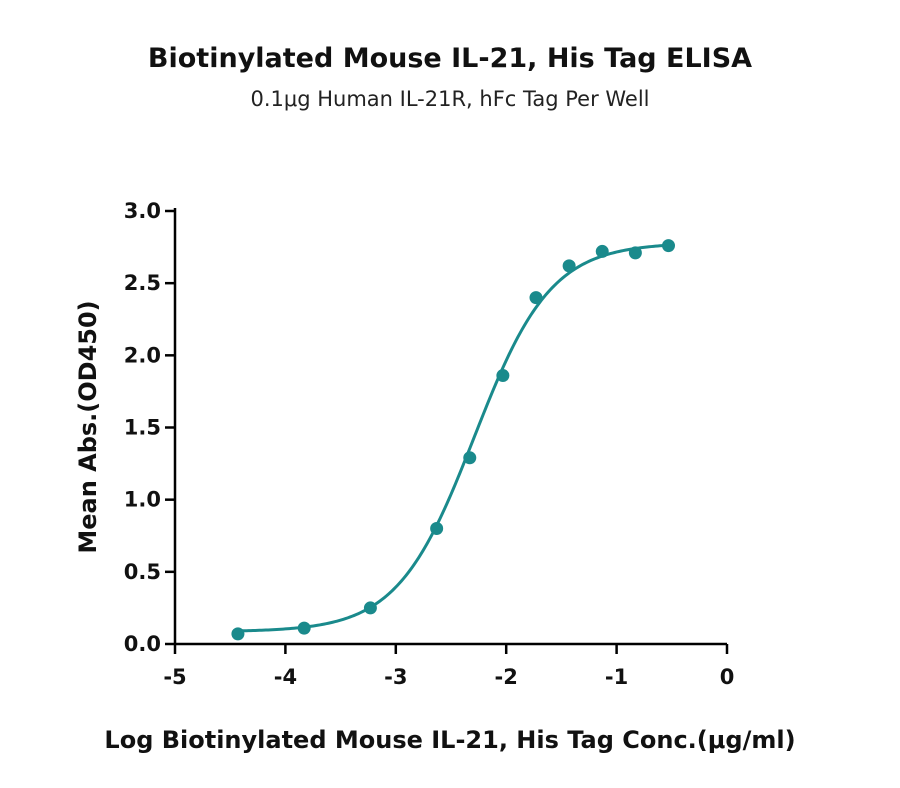  What do you see at coordinates (142, 500) in the screenshot?
I see `y-tick-label: 1.0` at bounding box center [142, 500].